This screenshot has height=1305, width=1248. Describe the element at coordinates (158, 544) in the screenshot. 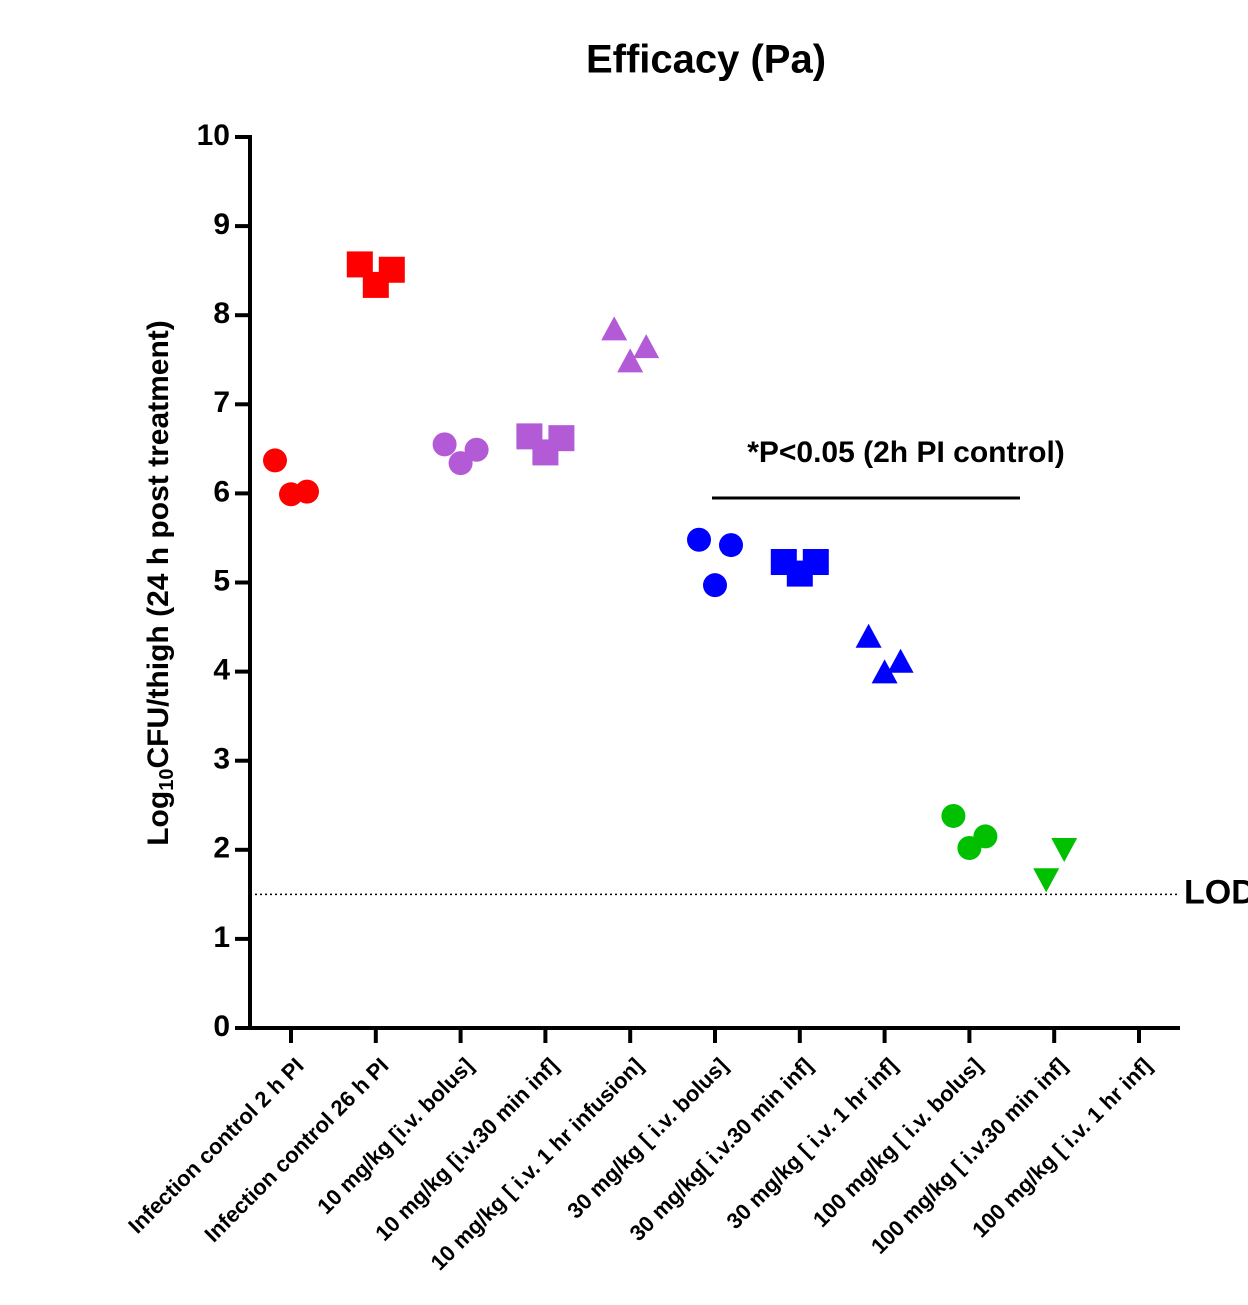

I see `y-label-rest: CFU/thigh (24 h post treatment)` at that location.